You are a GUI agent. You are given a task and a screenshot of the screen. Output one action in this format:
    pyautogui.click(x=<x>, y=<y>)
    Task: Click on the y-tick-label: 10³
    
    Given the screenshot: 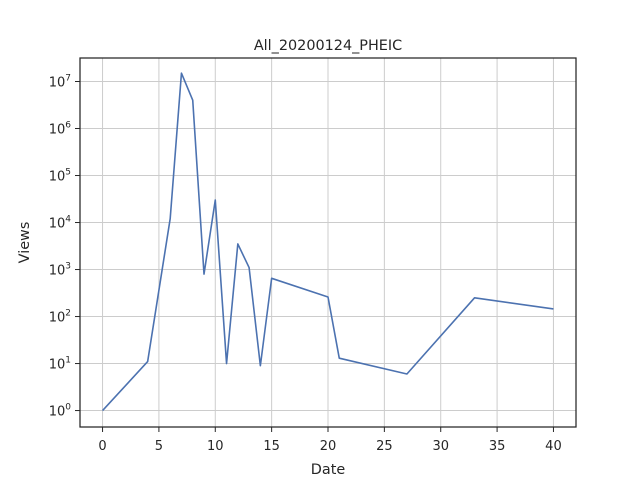 What is the action you would take?
    pyautogui.click(x=60, y=270)
    